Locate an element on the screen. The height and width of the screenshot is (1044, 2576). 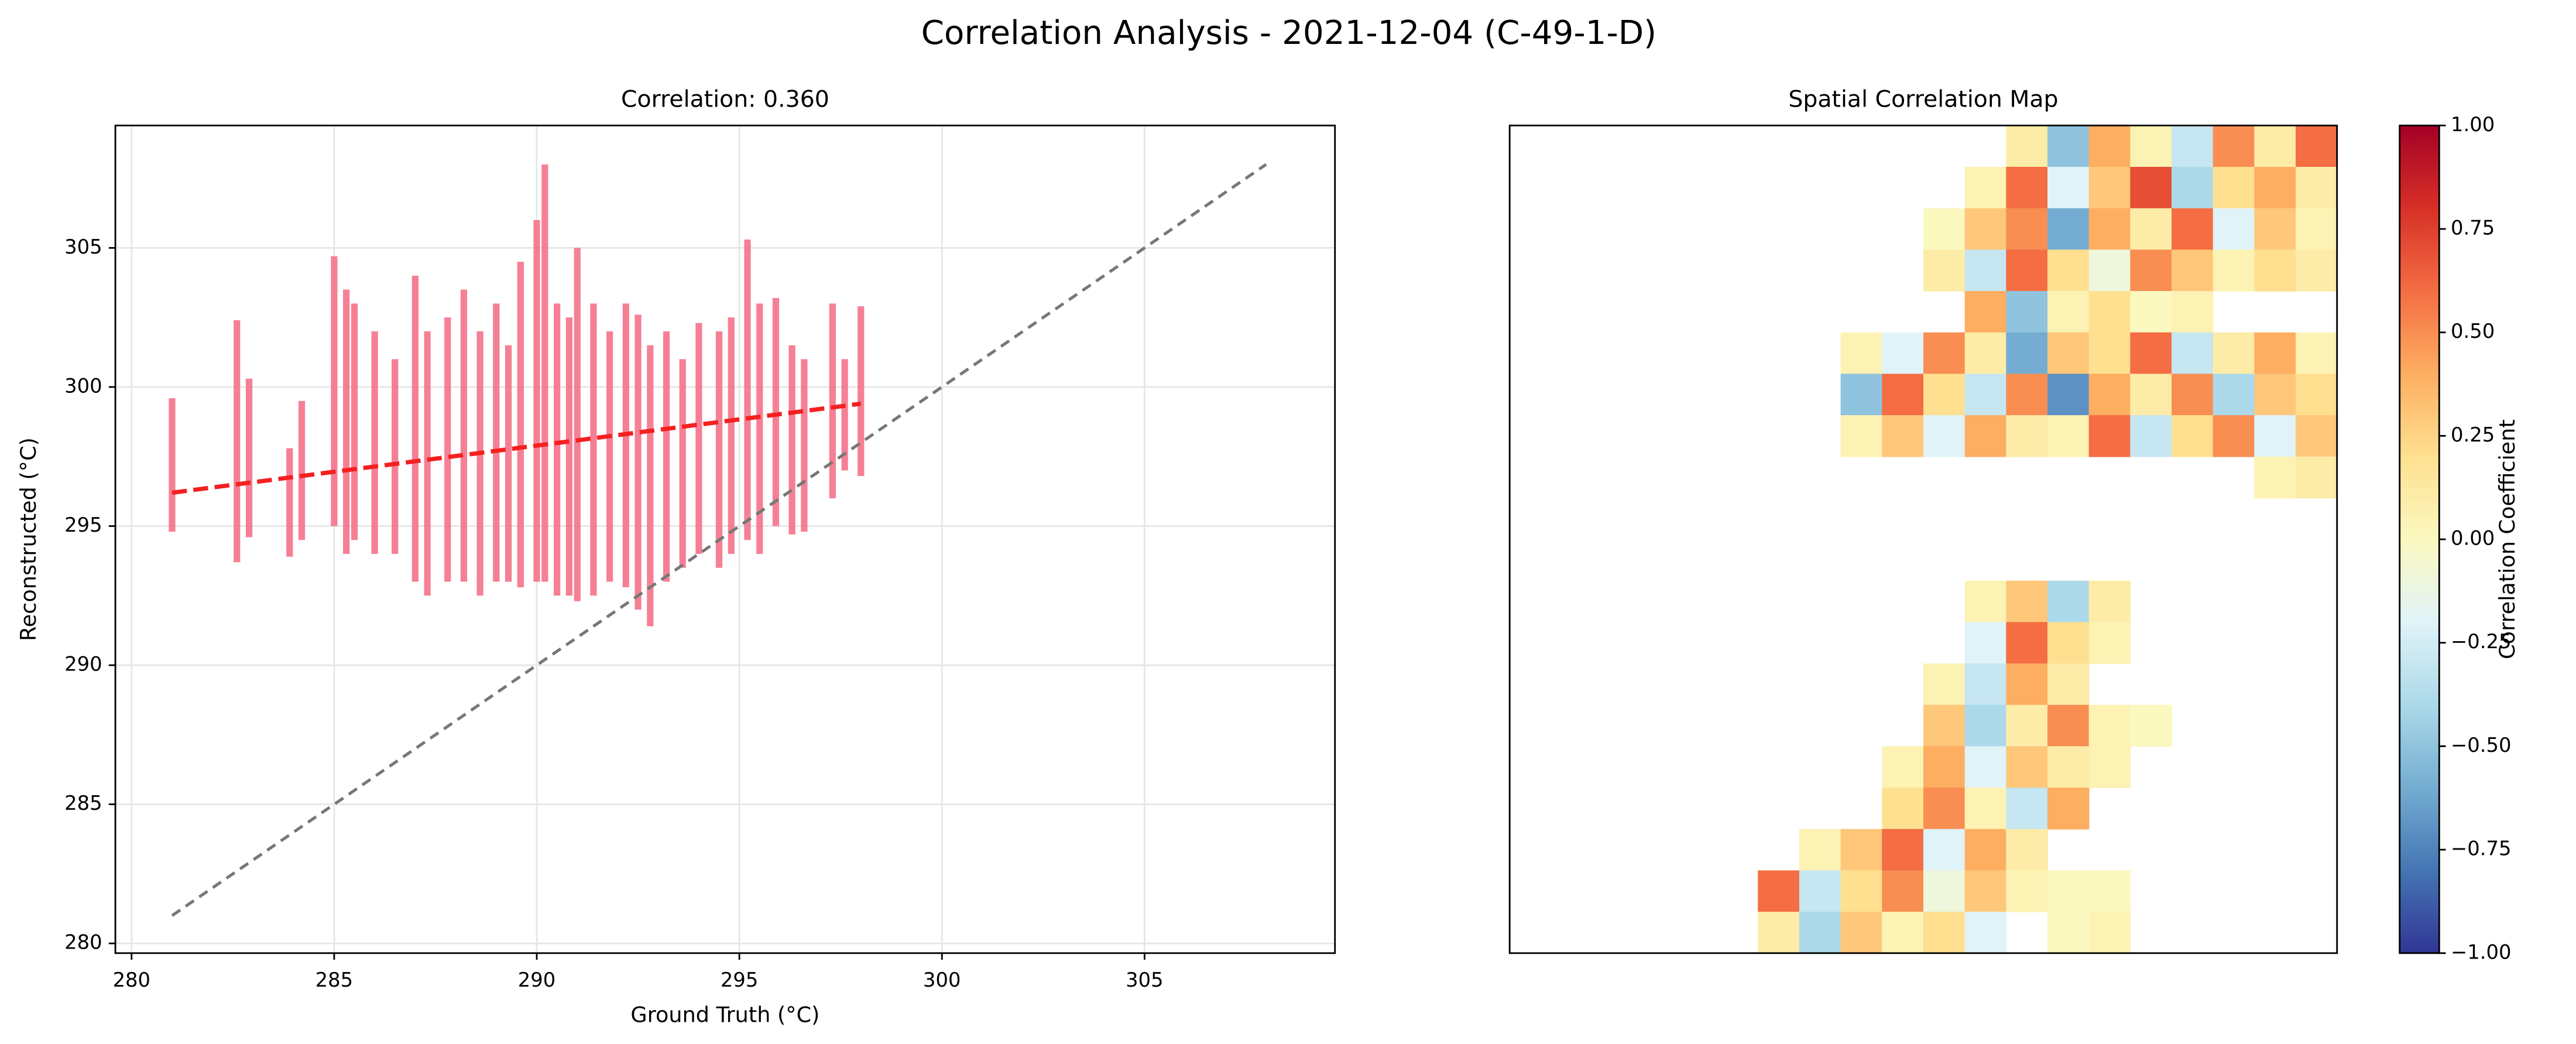
x-tick-label: 295 is located at coordinates (739, 979).